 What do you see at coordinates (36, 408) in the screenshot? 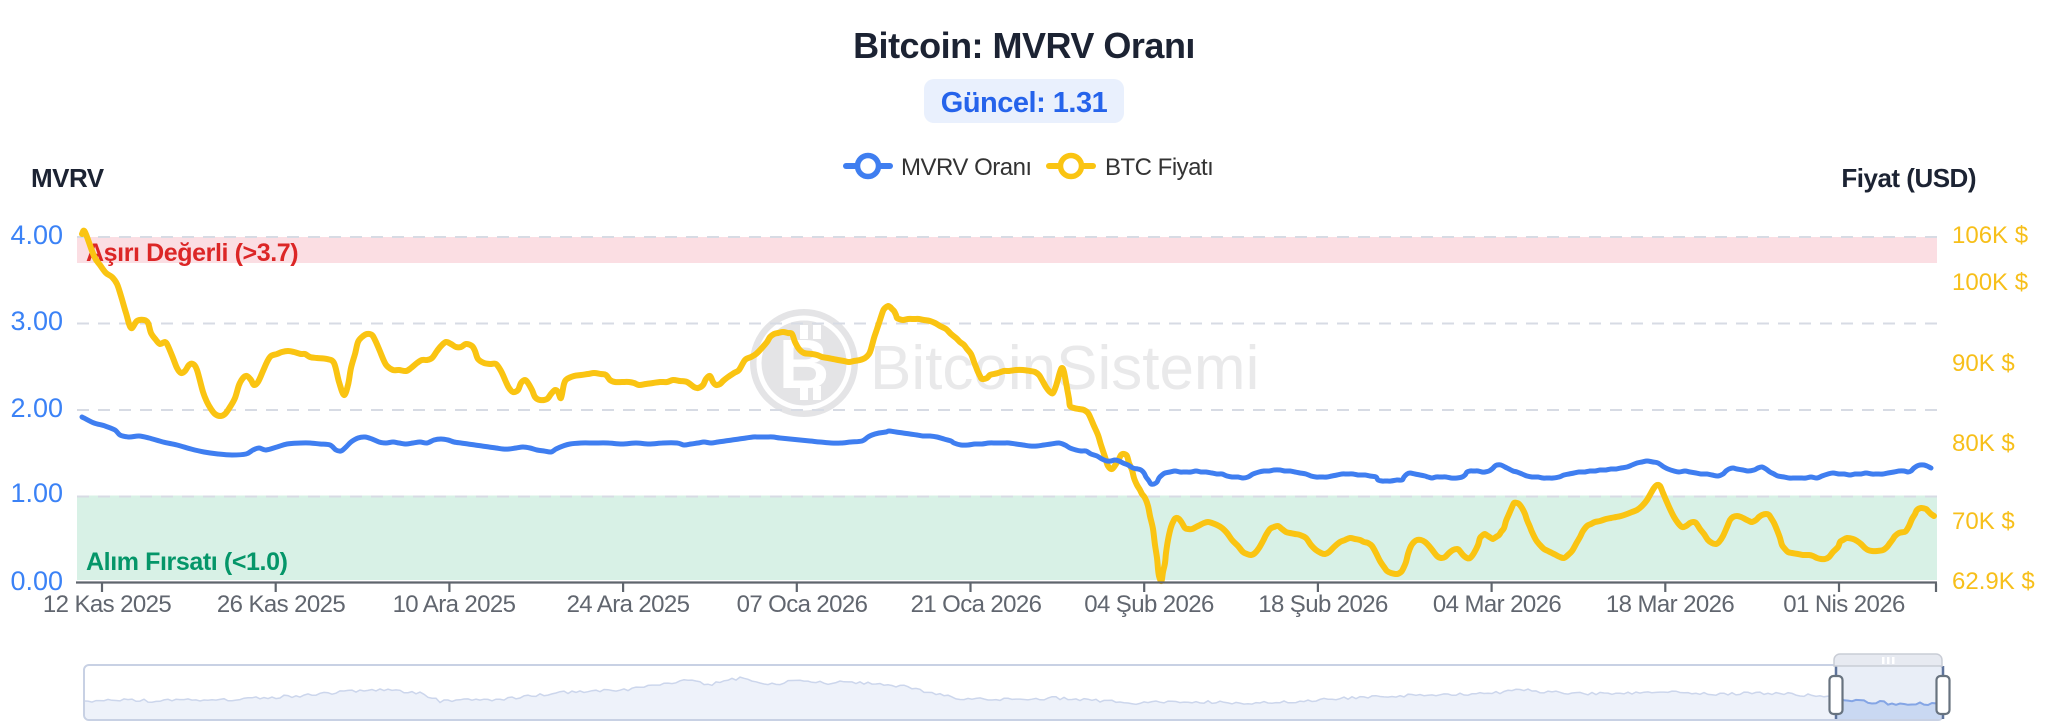
I see `svg-text: 2.00` at bounding box center [36, 408].